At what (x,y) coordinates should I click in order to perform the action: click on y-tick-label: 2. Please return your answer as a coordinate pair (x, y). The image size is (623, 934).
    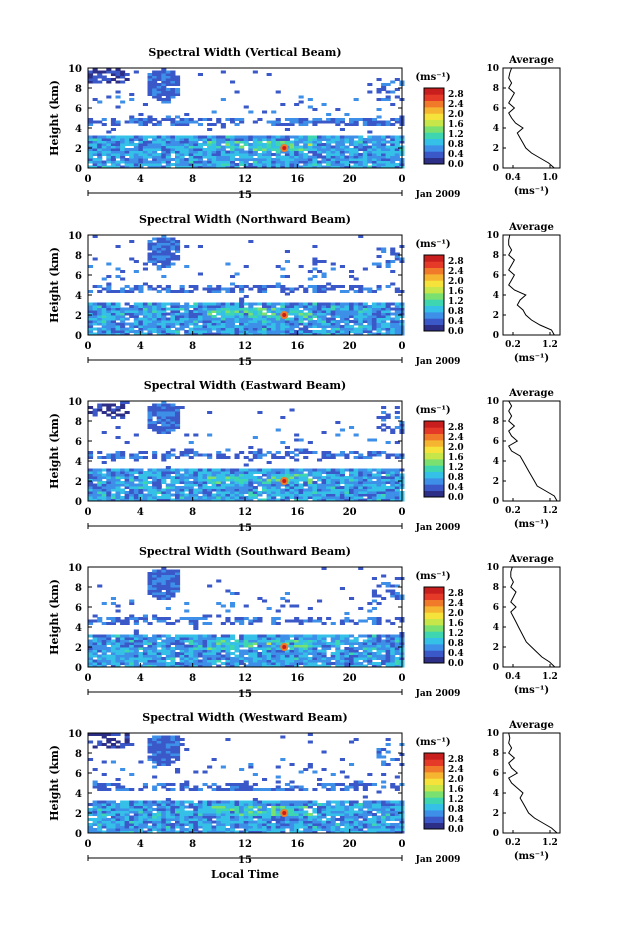
    Looking at the image, I should click on (78, 648).